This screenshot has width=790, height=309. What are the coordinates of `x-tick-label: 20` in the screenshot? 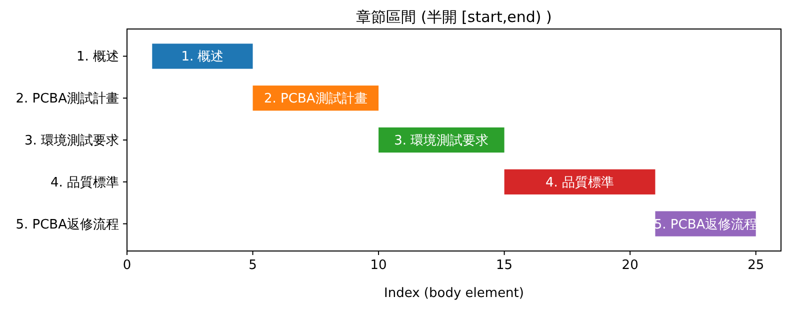 It's located at (630, 265).